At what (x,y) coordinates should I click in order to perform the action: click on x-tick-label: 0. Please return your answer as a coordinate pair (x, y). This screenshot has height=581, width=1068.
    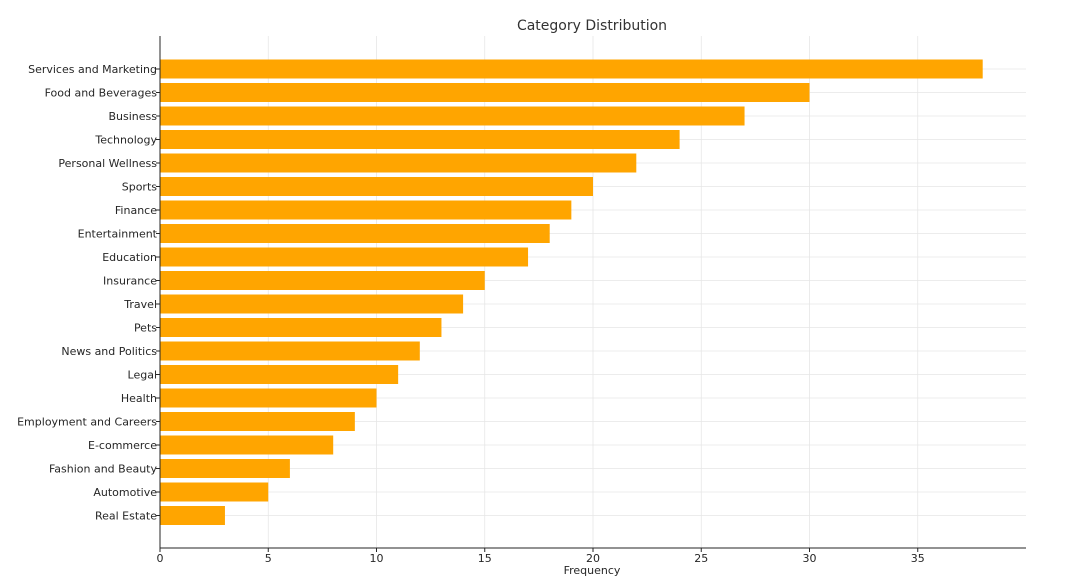
    Looking at the image, I should click on (160, 558).